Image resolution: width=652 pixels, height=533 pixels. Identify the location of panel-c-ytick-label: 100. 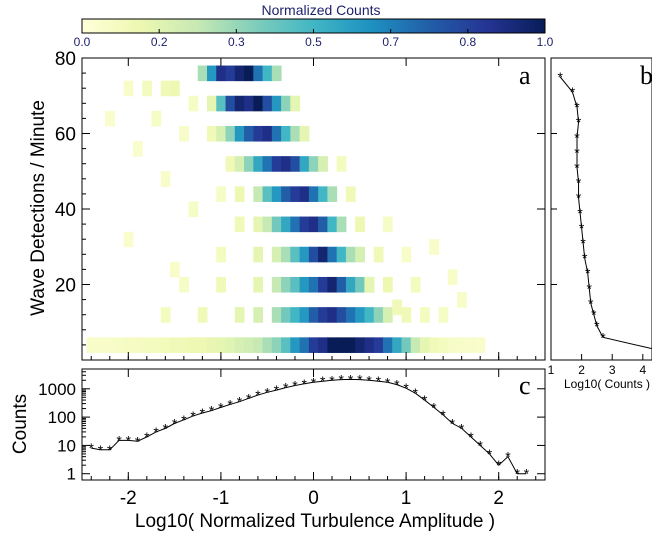
(62, 417).